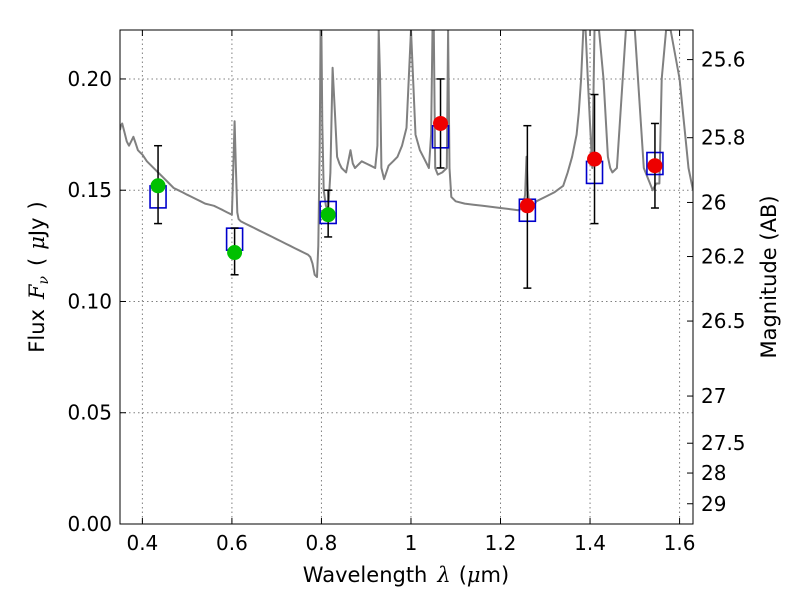  Describe the element at coordinates (713, 202) in the screenshot. I see `right-tick-label: 26` at that location.